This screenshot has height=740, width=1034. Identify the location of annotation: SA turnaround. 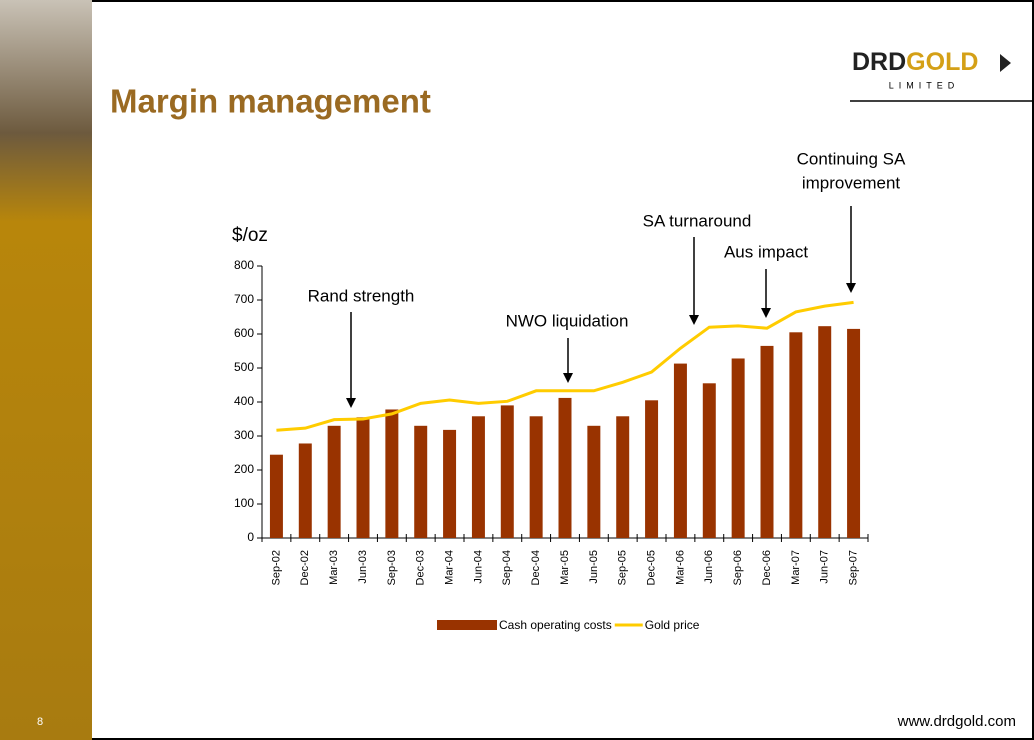
(697, 220).